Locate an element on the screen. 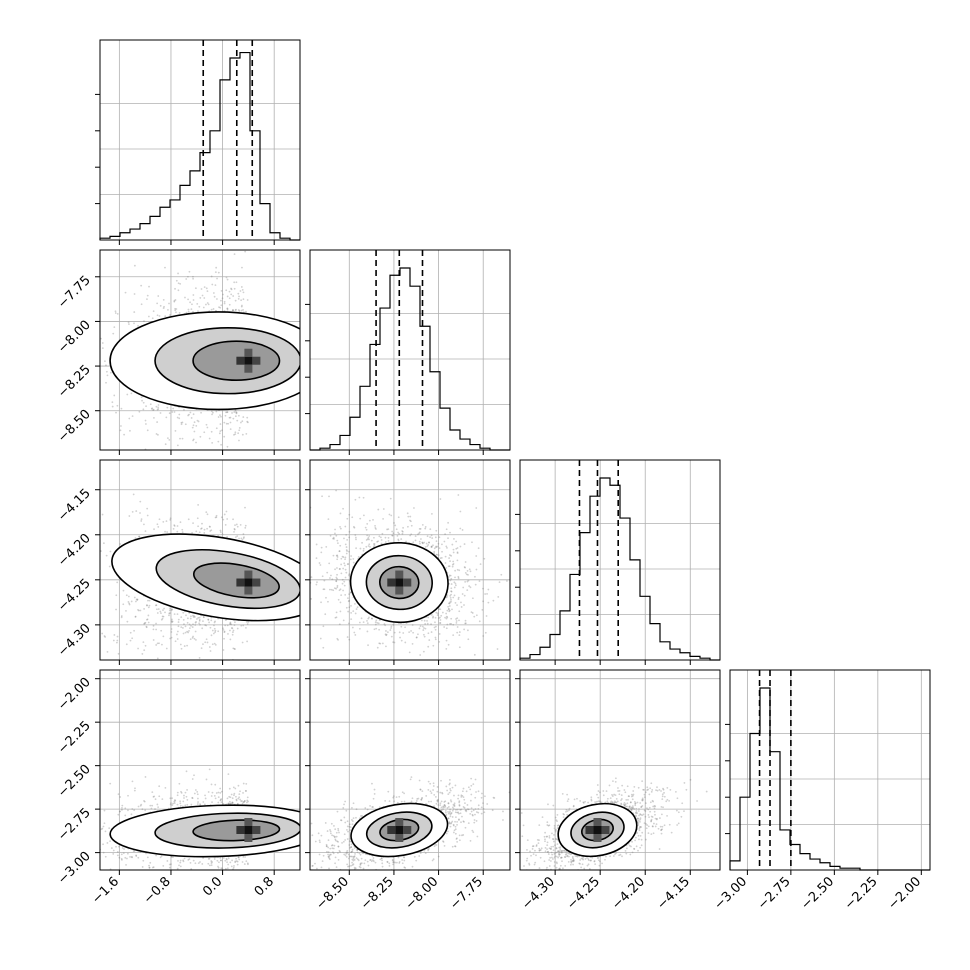 The width and height of the screenshot is (970, 970). y-tick-label: −2.75 is located at coordinates (74, 824).